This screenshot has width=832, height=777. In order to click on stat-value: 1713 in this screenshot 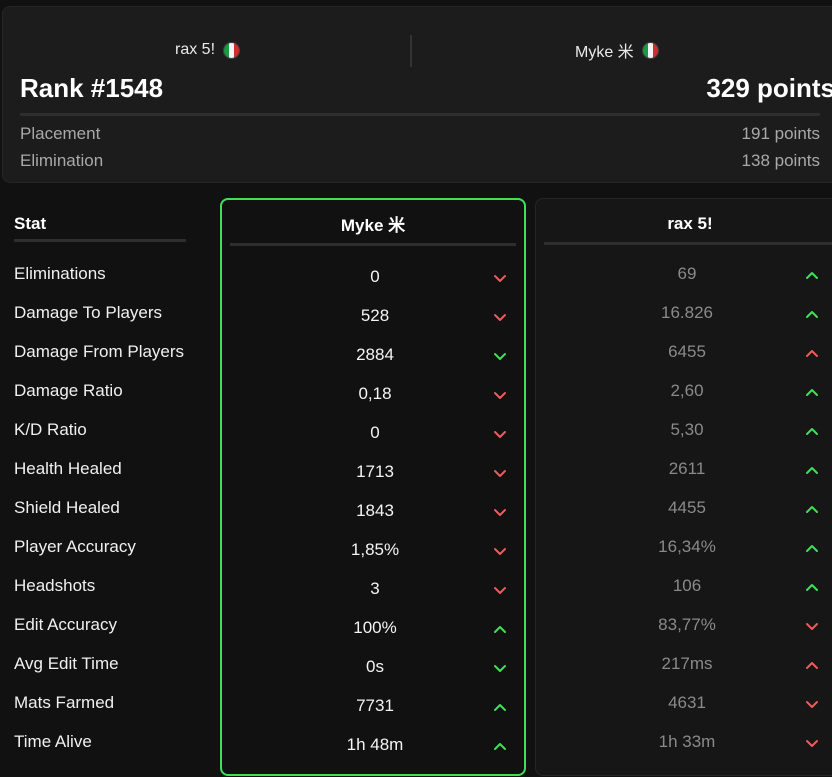, I will do `click(375, 471)`.